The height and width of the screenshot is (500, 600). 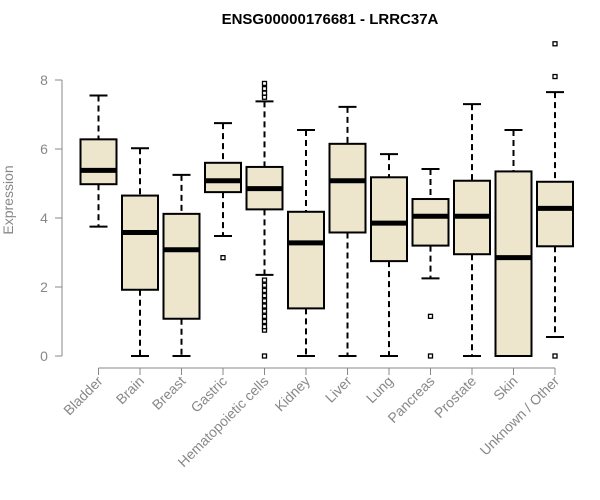 I want to click on x-tick-label: Kidney, so click(x=293, y=394).